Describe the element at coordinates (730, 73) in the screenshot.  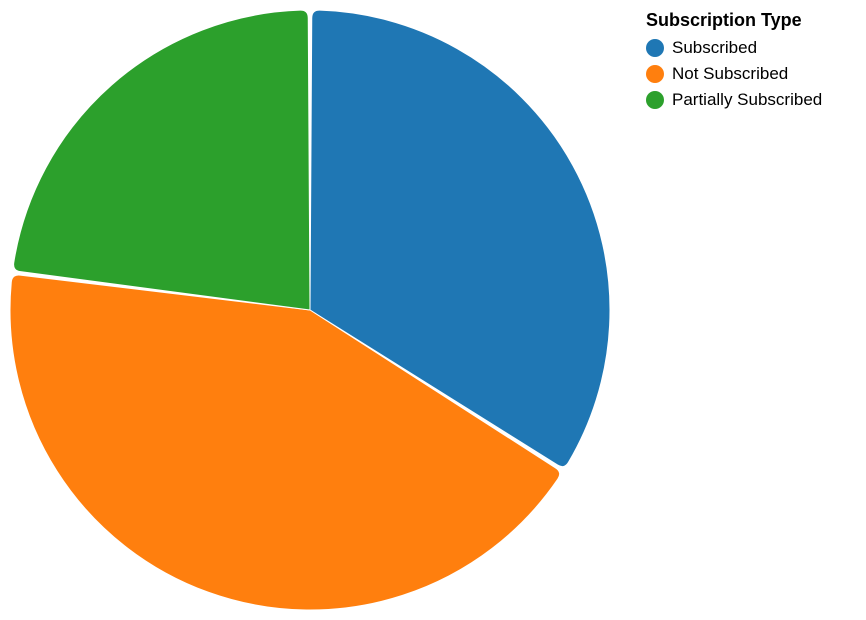
I see `legend-label: Not Subscribed` at that location.